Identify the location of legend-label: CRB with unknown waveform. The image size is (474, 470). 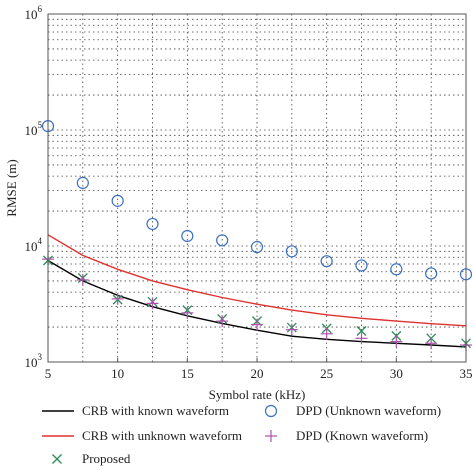
(162, 435).